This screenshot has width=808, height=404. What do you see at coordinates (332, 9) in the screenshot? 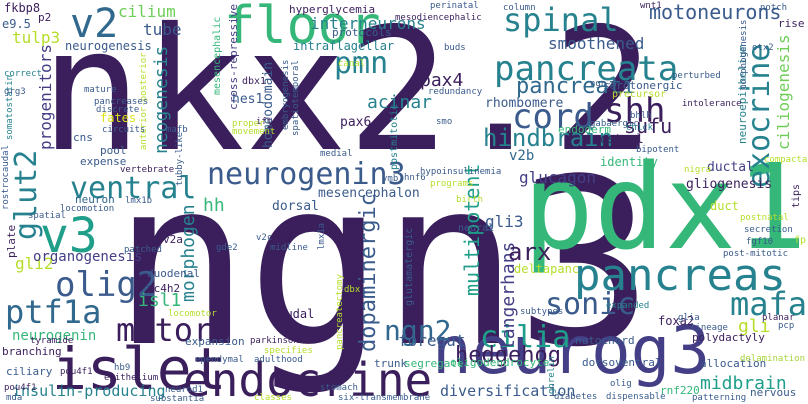
I see `word-hyperglycemia: hyperglycemia` at bounding box center [332, 9].